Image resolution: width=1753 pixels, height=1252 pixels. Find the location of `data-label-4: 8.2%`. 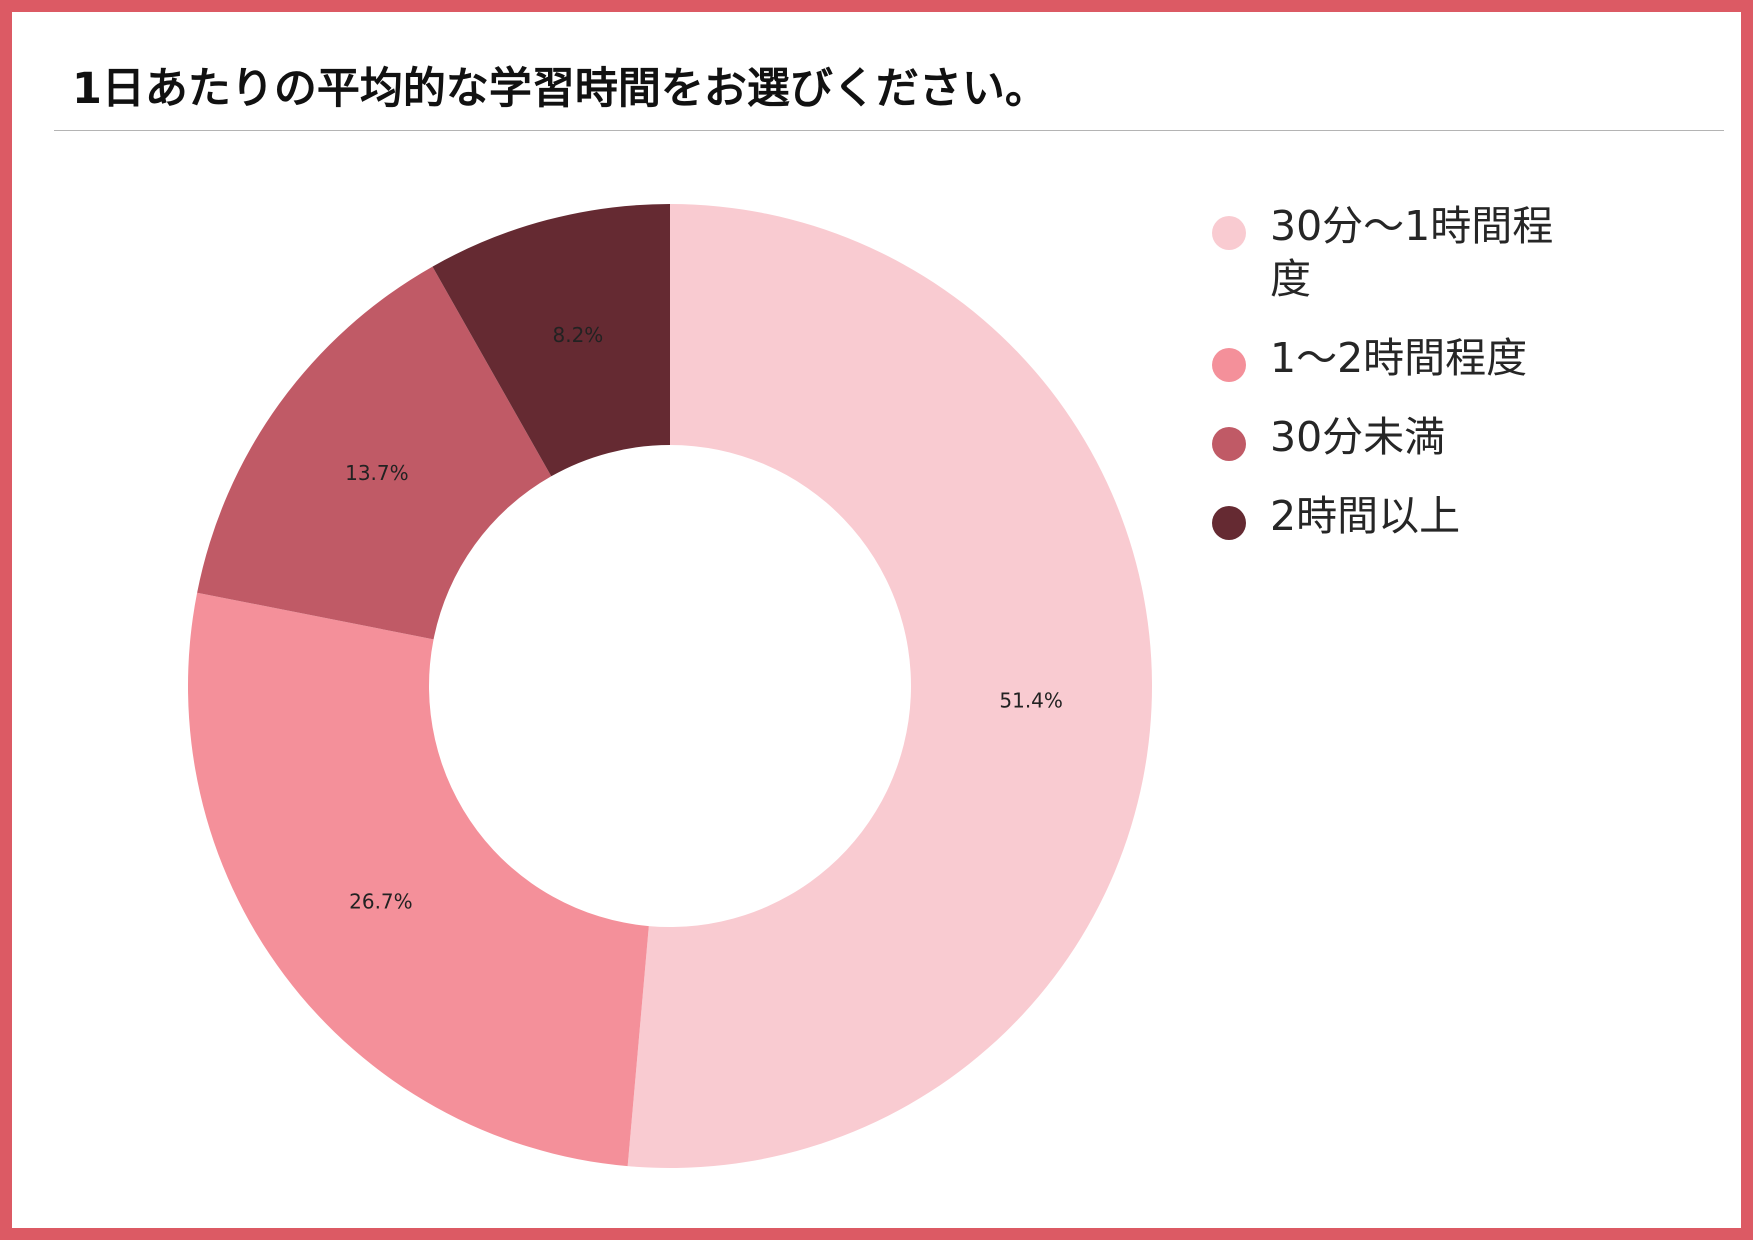

data-label-4: 8.2% is located at coordinates (577, 335).